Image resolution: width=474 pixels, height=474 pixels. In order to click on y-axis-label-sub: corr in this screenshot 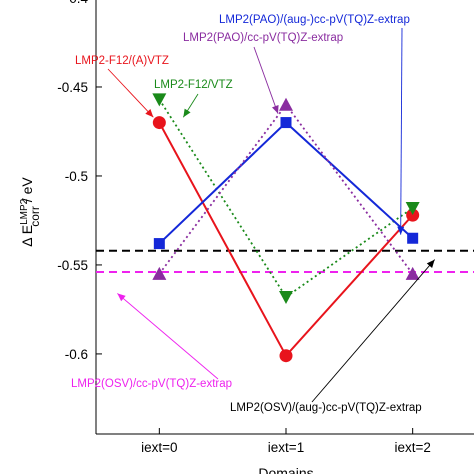, I will do `click(35, 216)`.